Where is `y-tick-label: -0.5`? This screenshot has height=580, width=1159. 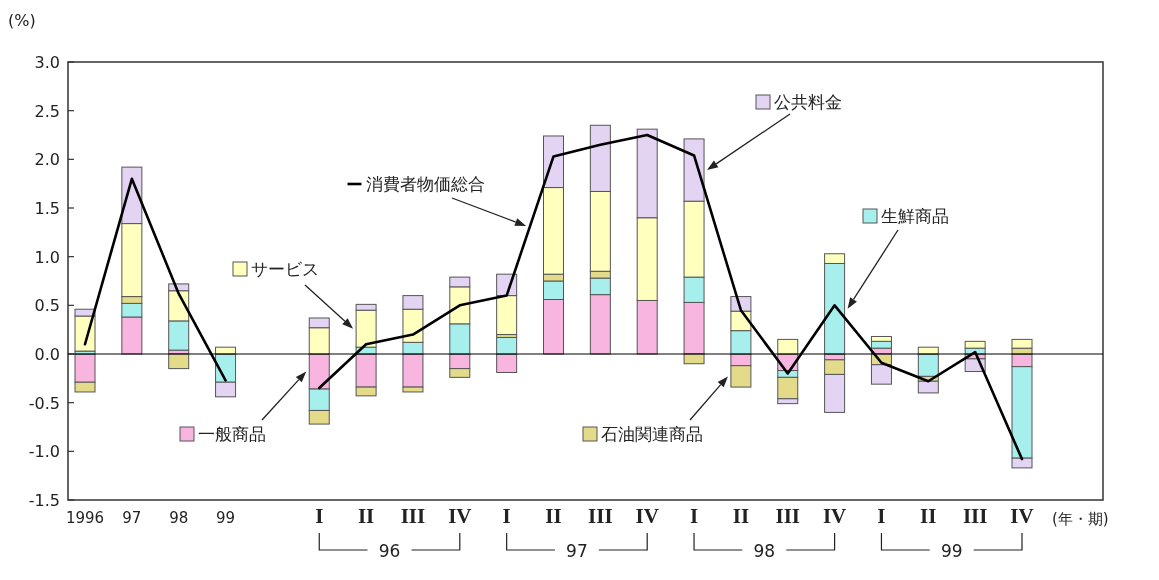 y-tick-label: -0.5 is located at coordinates (44, 403).